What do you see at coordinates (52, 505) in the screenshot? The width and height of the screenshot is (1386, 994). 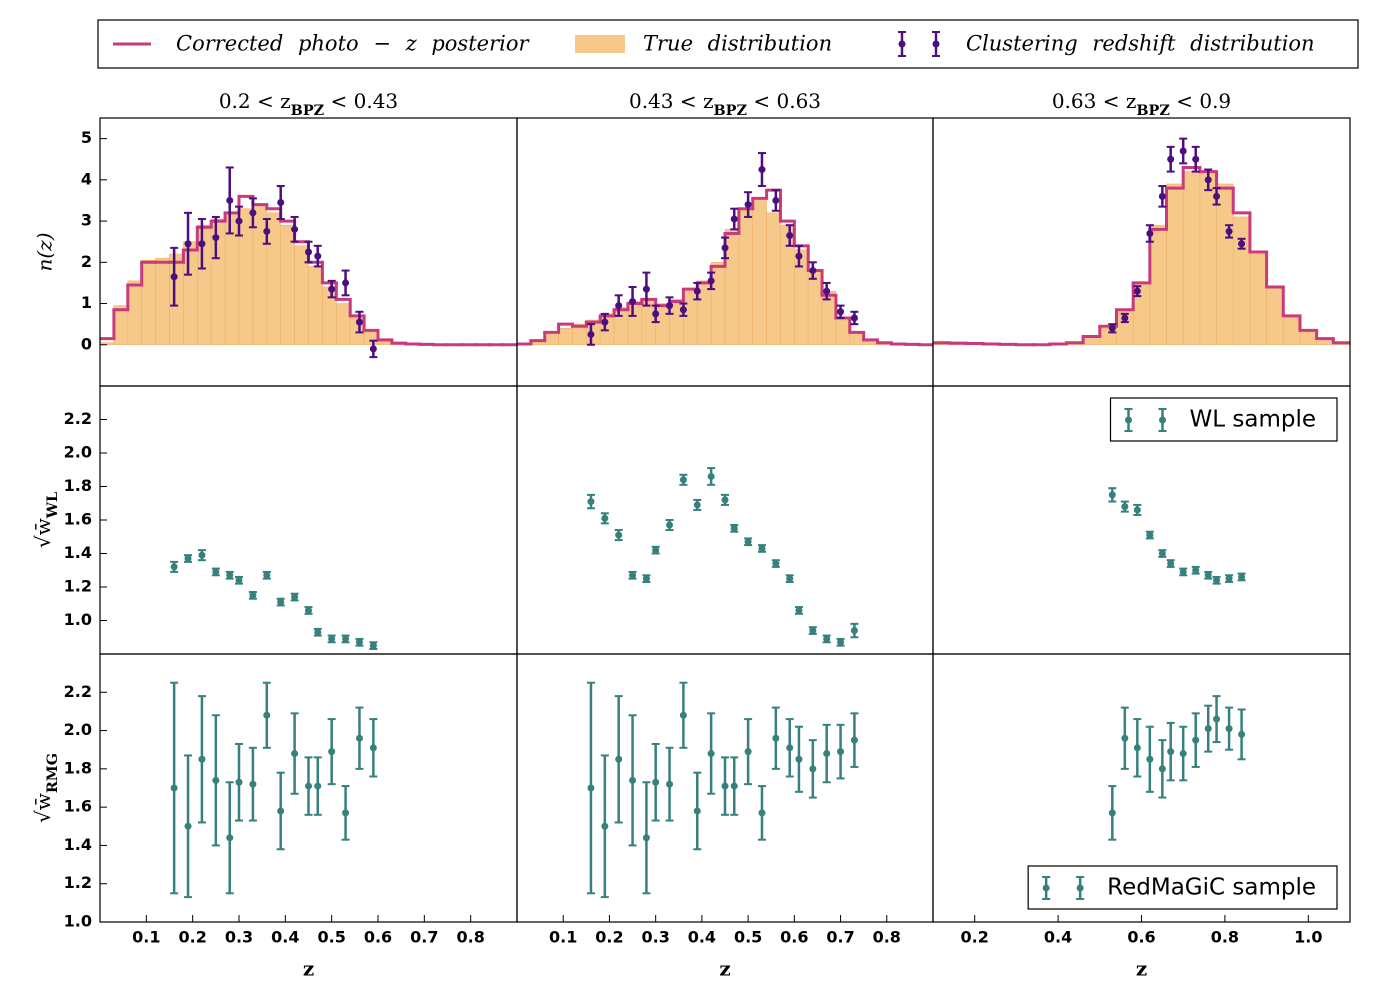 I see `y-axis-label-part: WL` at bounding box center [52, 505].